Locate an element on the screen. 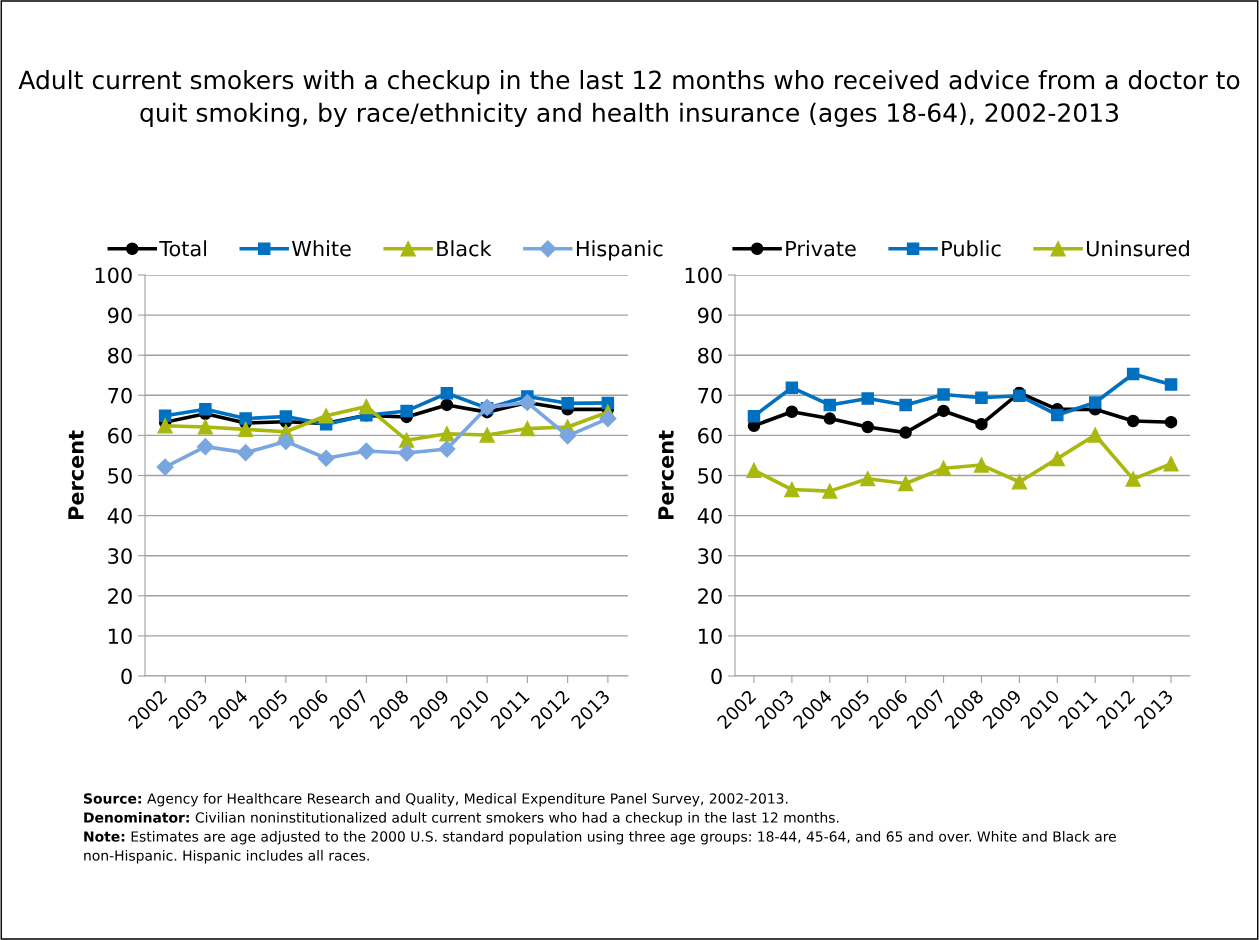 Image resolution: width=1259 pixels, height=940 pixels. chart-title: Adult current smokers with a checkup in the last 12 months who received advice from a doctor to quit smoking, by race/ethnicity and health insurance (ages 18-64), 2002-2013 is located at coordinates (629, 98).